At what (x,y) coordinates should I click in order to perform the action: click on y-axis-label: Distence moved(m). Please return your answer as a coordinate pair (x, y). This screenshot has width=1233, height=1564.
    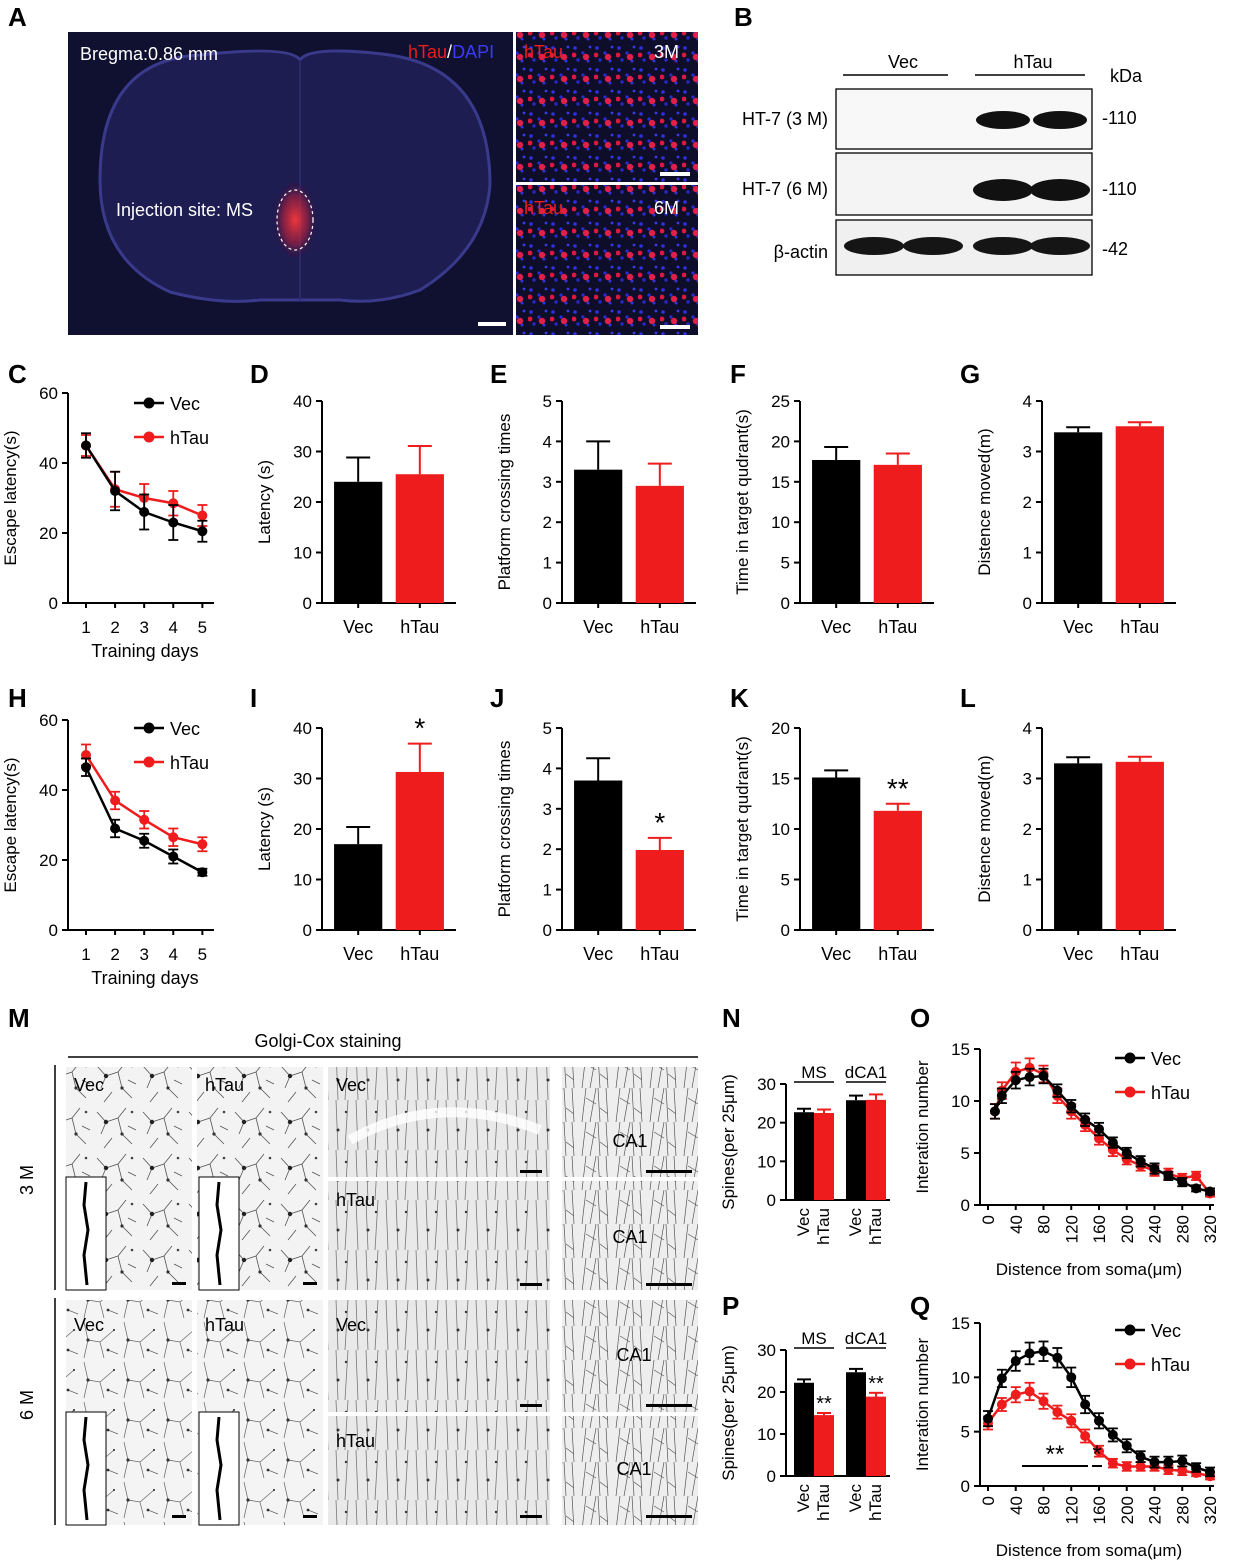
    Looking at the image, I should click on (984, 501).